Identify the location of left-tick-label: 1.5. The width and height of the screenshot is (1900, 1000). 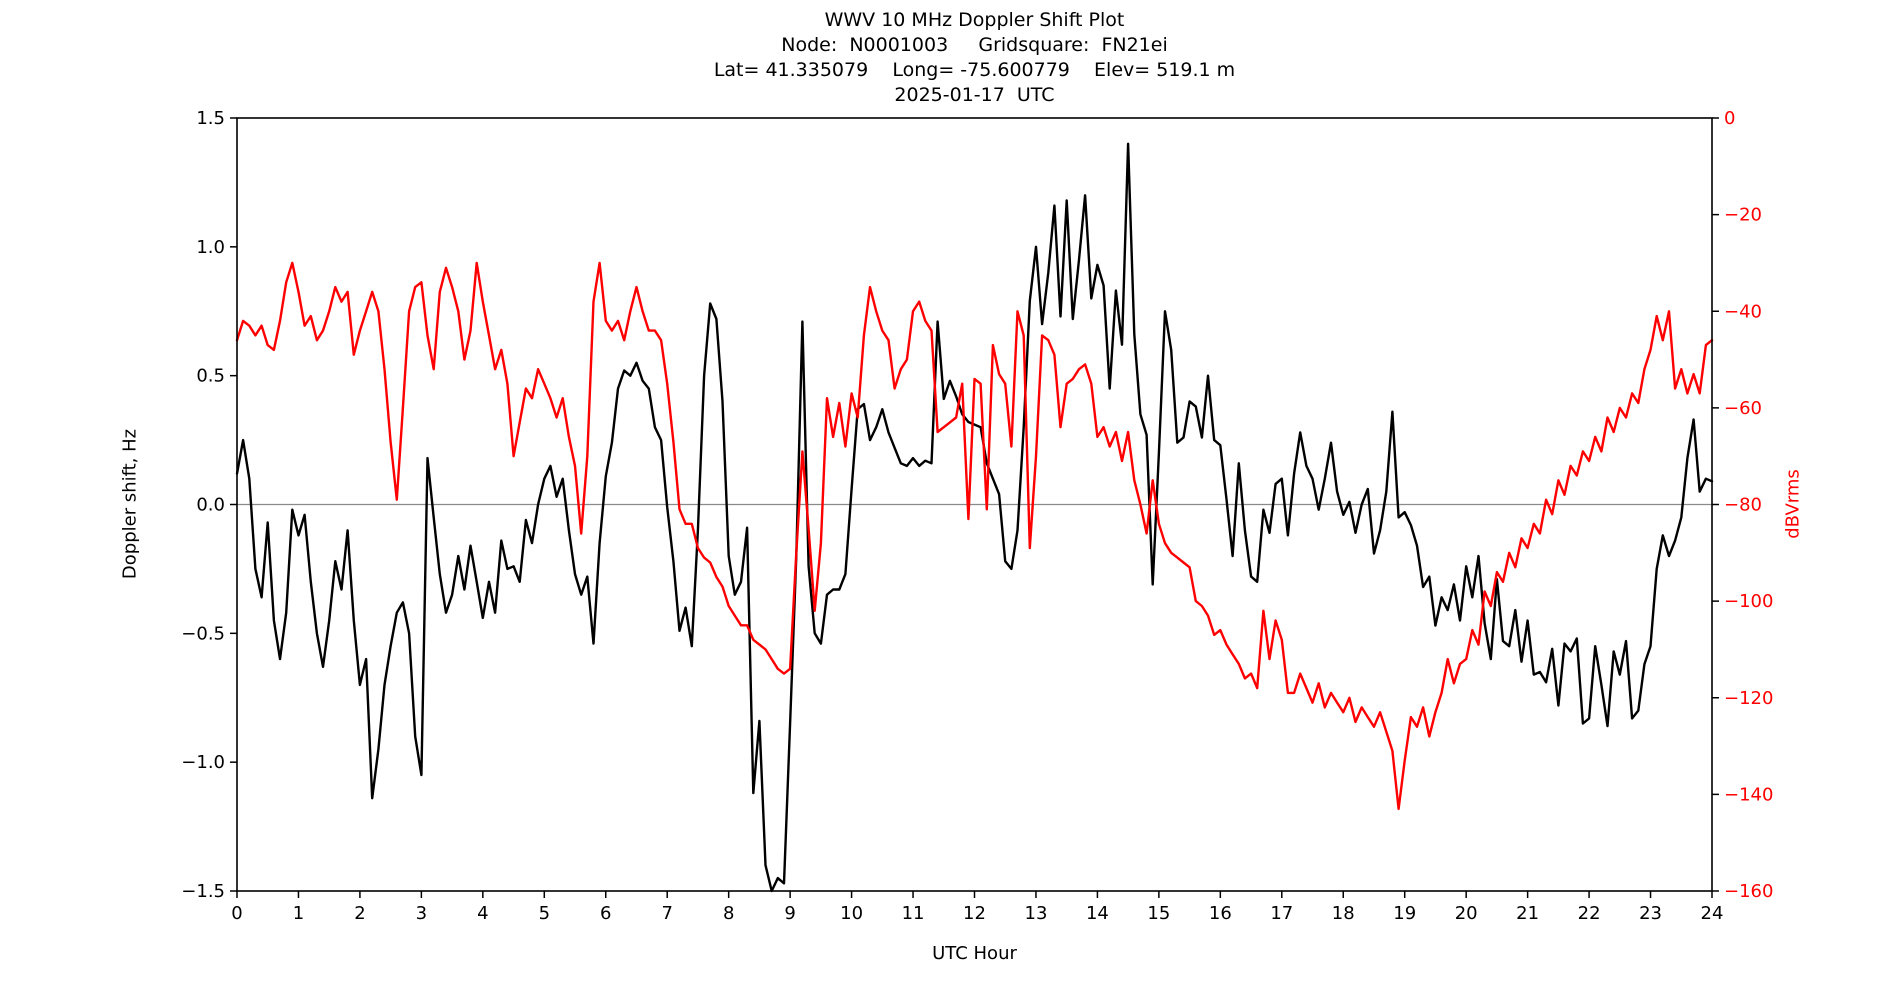
(210, 118).